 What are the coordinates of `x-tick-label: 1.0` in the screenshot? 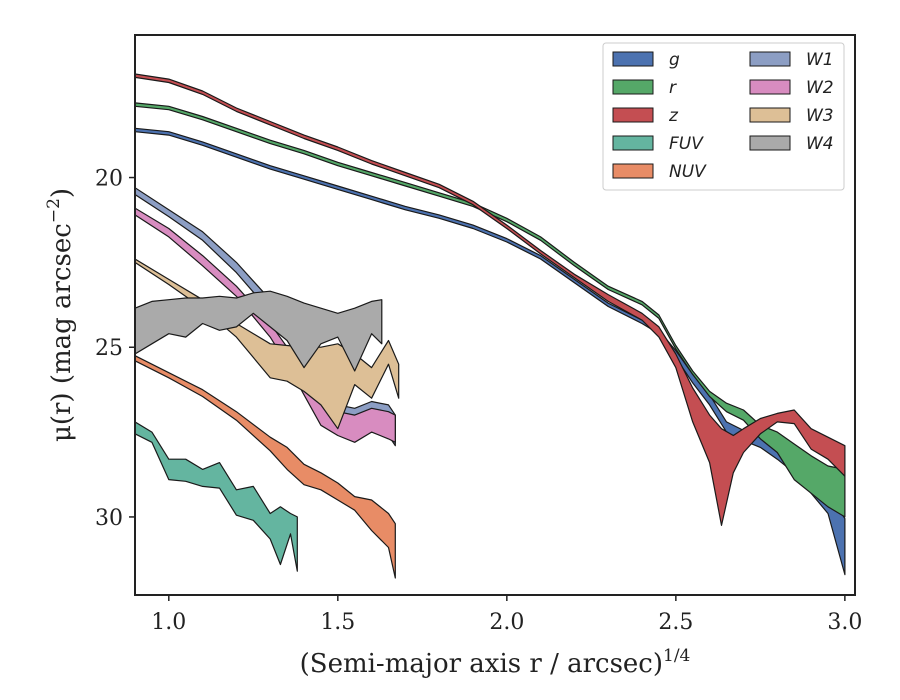 It's located at (168, 622).